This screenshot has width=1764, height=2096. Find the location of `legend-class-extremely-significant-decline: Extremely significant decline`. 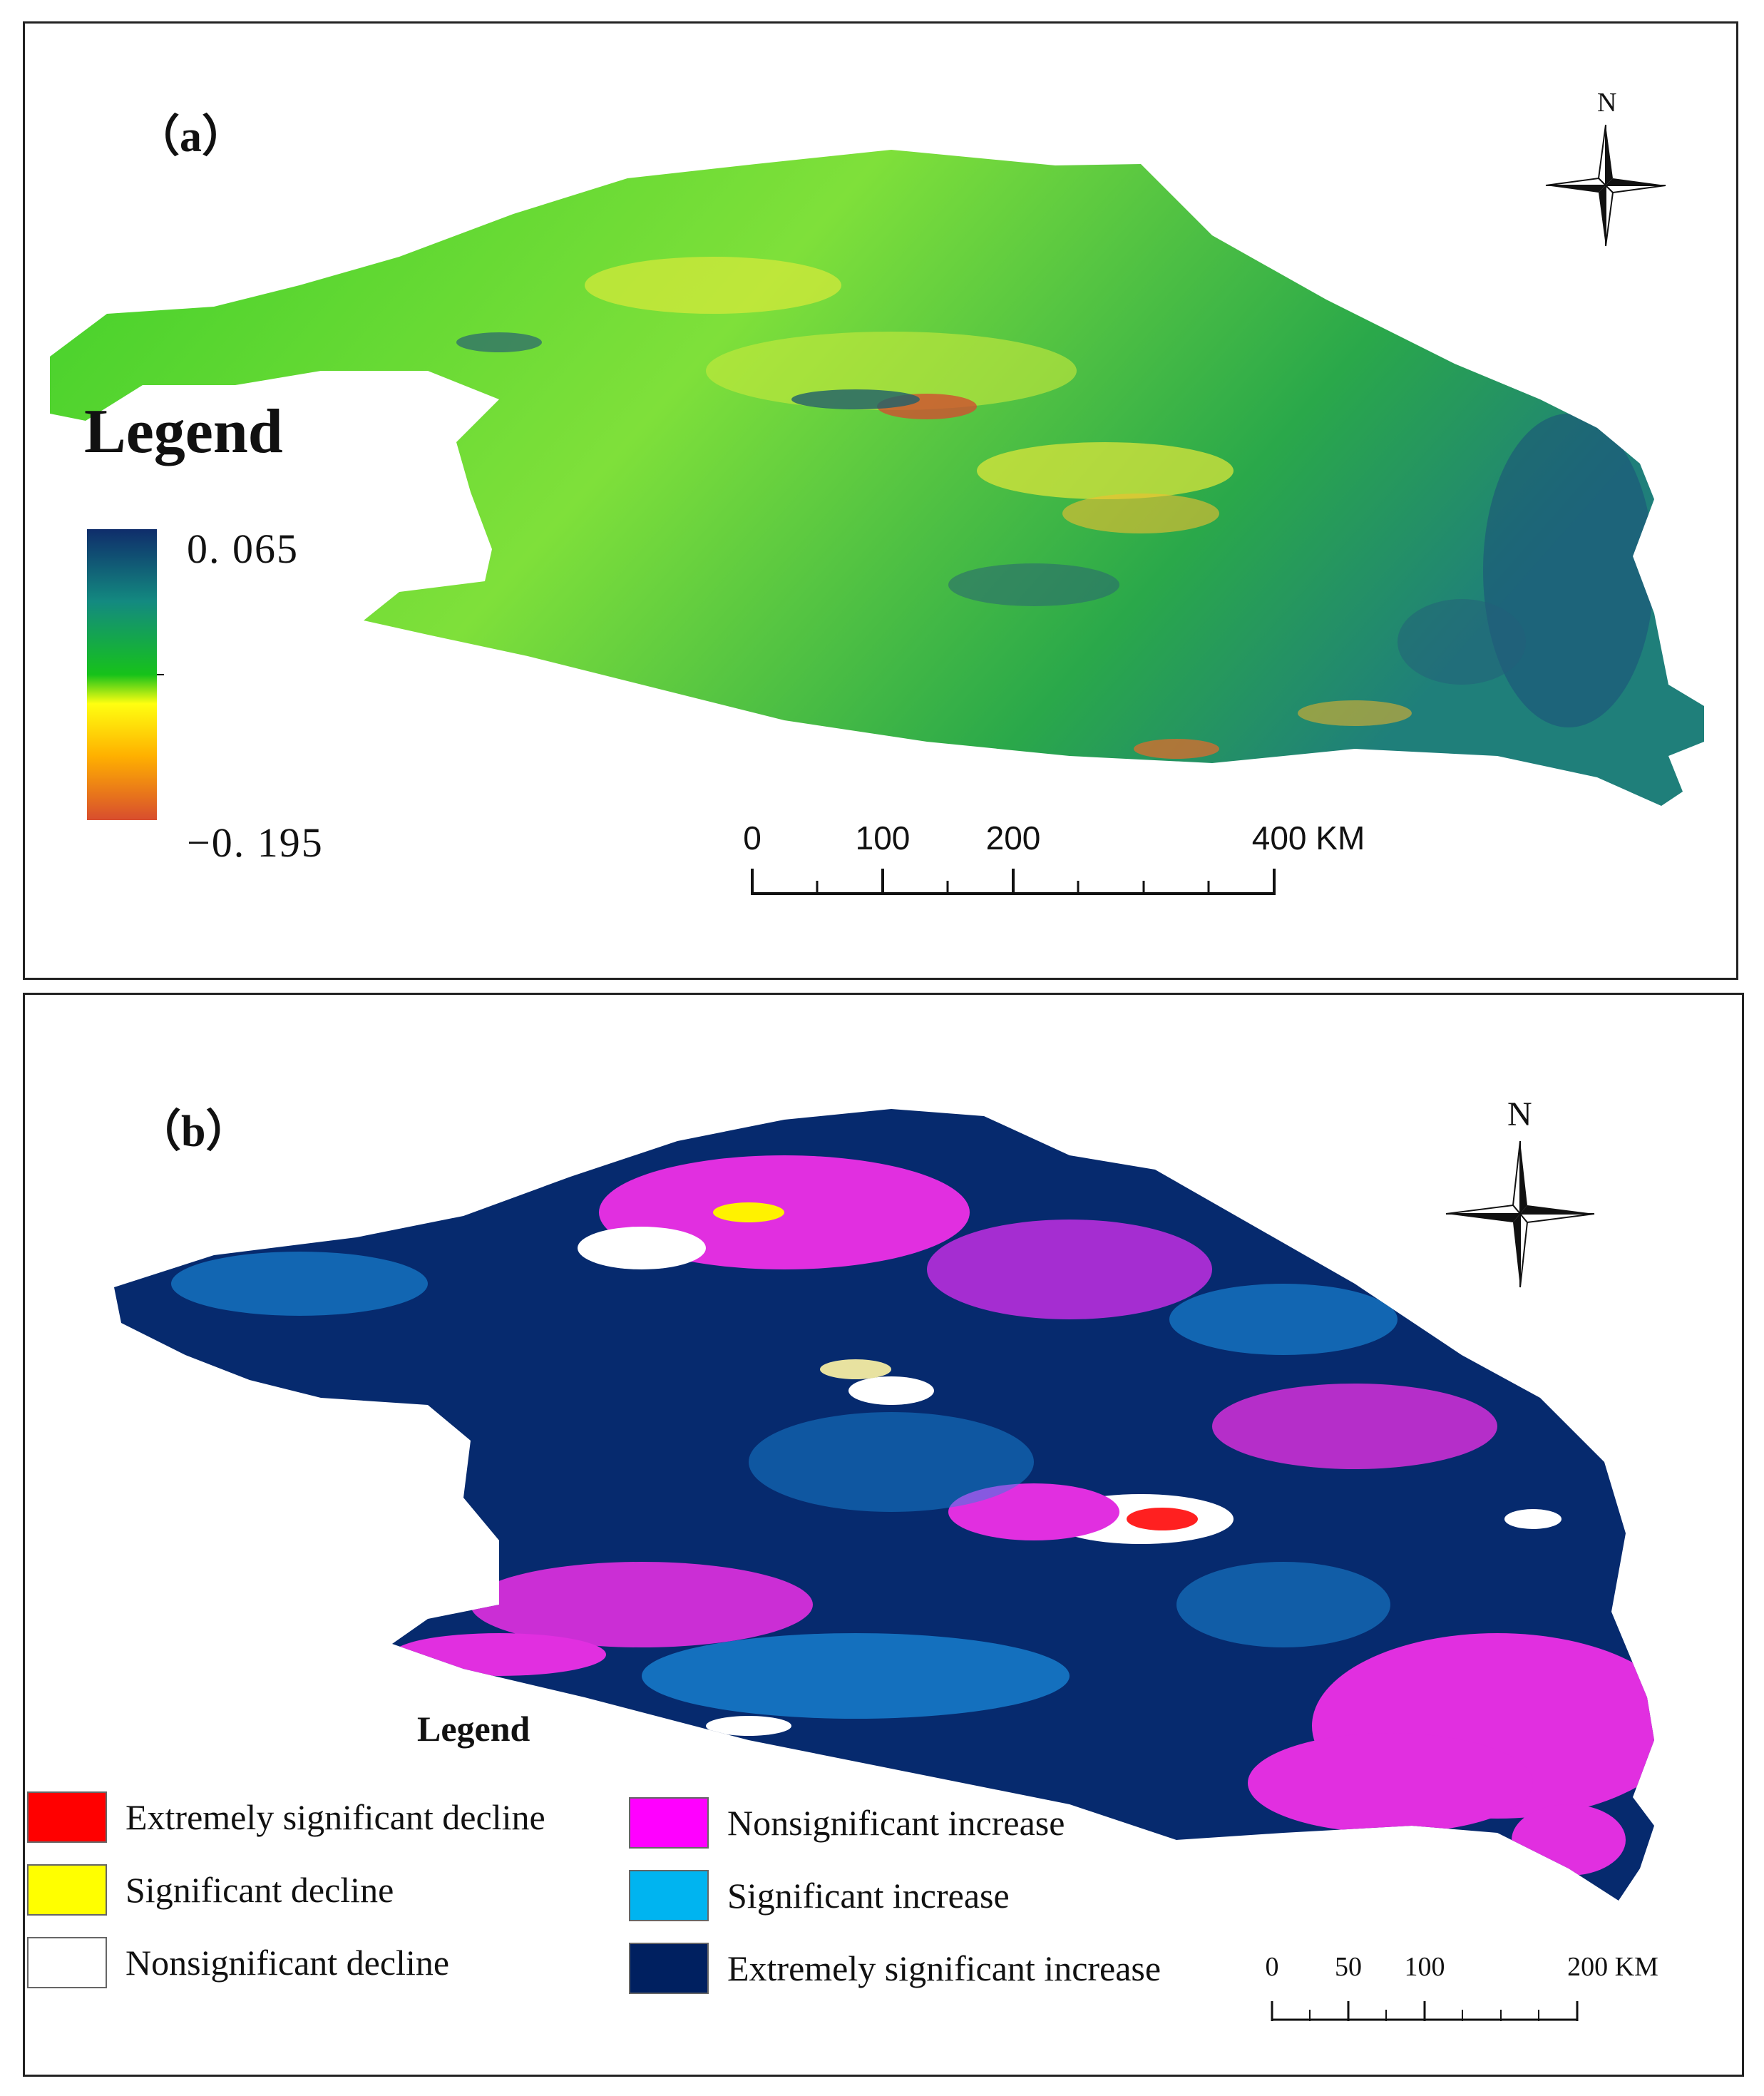

legend-class-extremely-significant-decline: Extremely significant decline is located at coordinates (286, 1817).